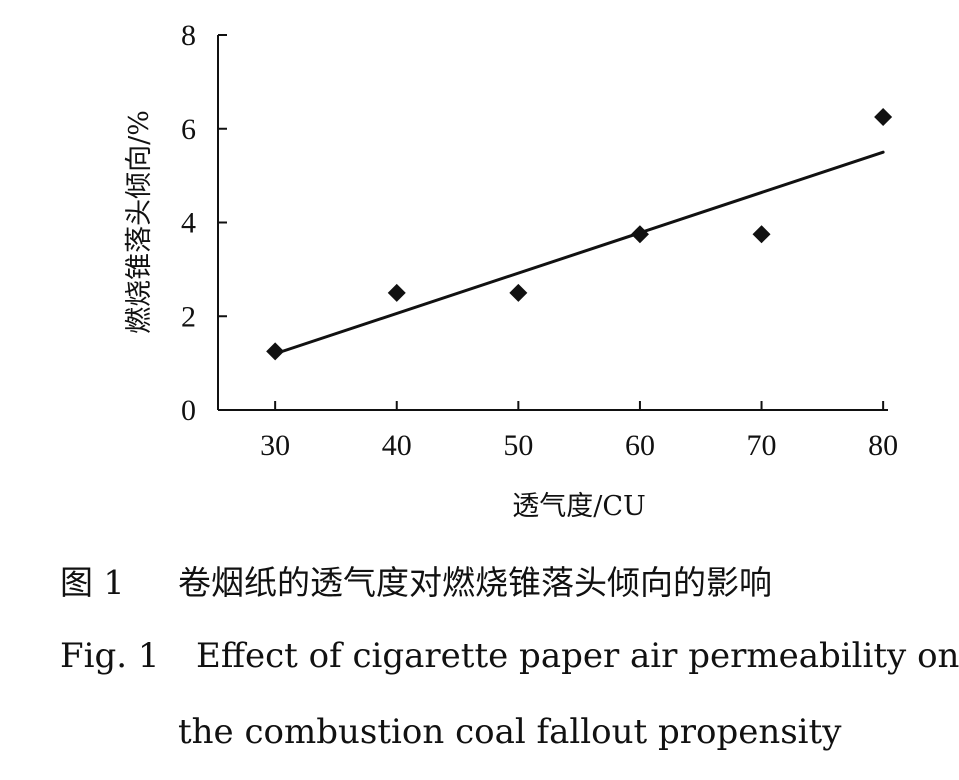  Describe the element at coordinates (762, 445) in the screenshot. I see `x-tick-label: 70` at that location.